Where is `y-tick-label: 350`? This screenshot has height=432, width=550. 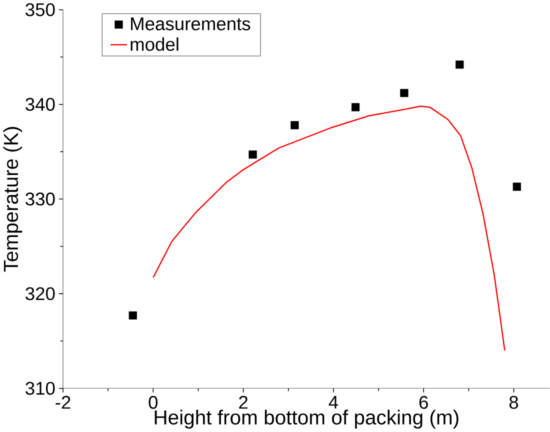
y-tick-label: 350 is located at coordinates (40, 9).